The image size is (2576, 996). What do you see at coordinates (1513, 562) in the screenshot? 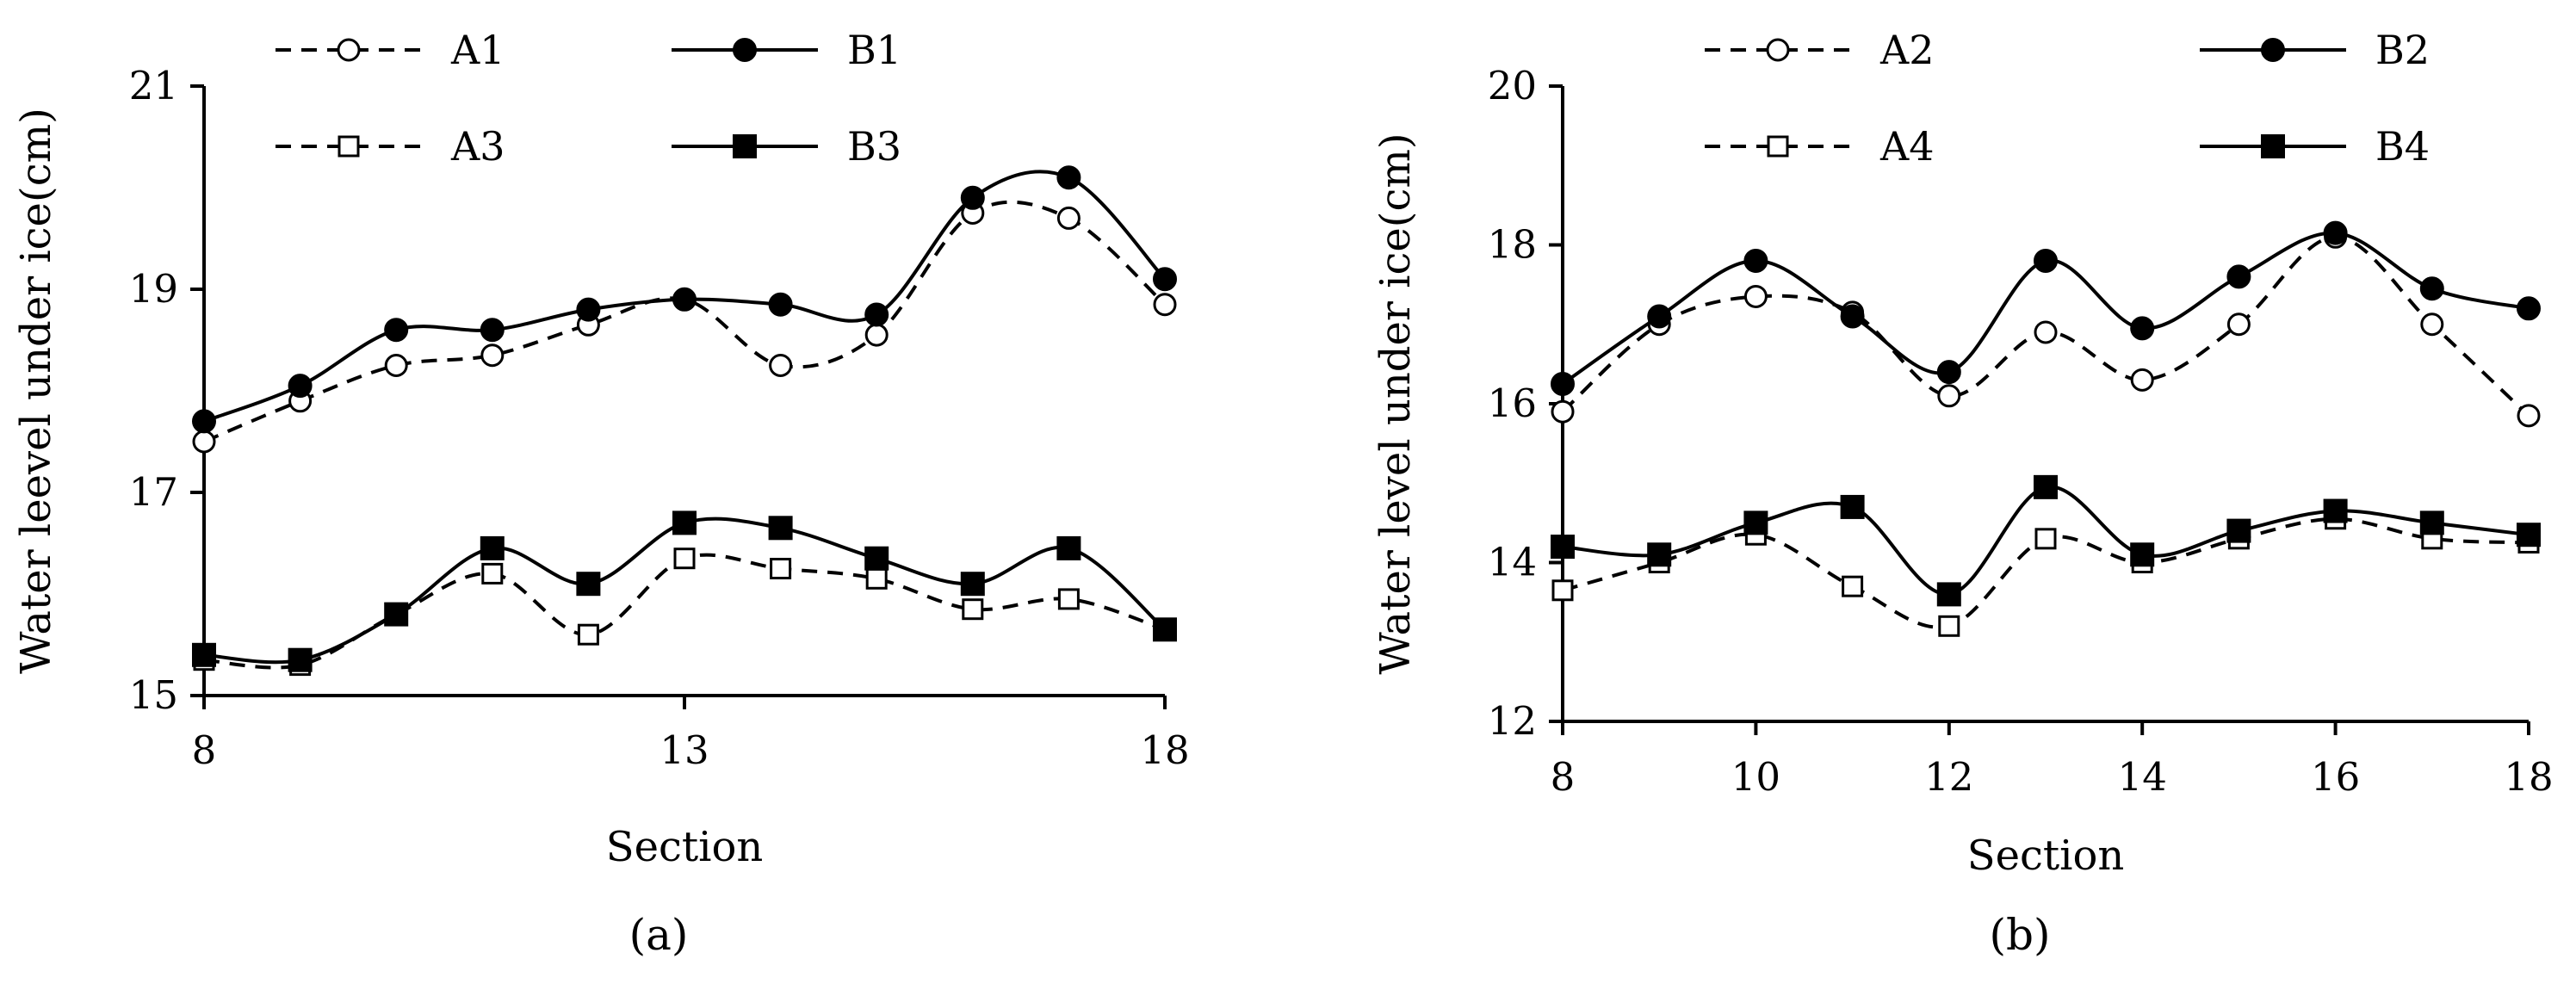
I see `y-tick-label: 14` at bounding box center [1513, 562].